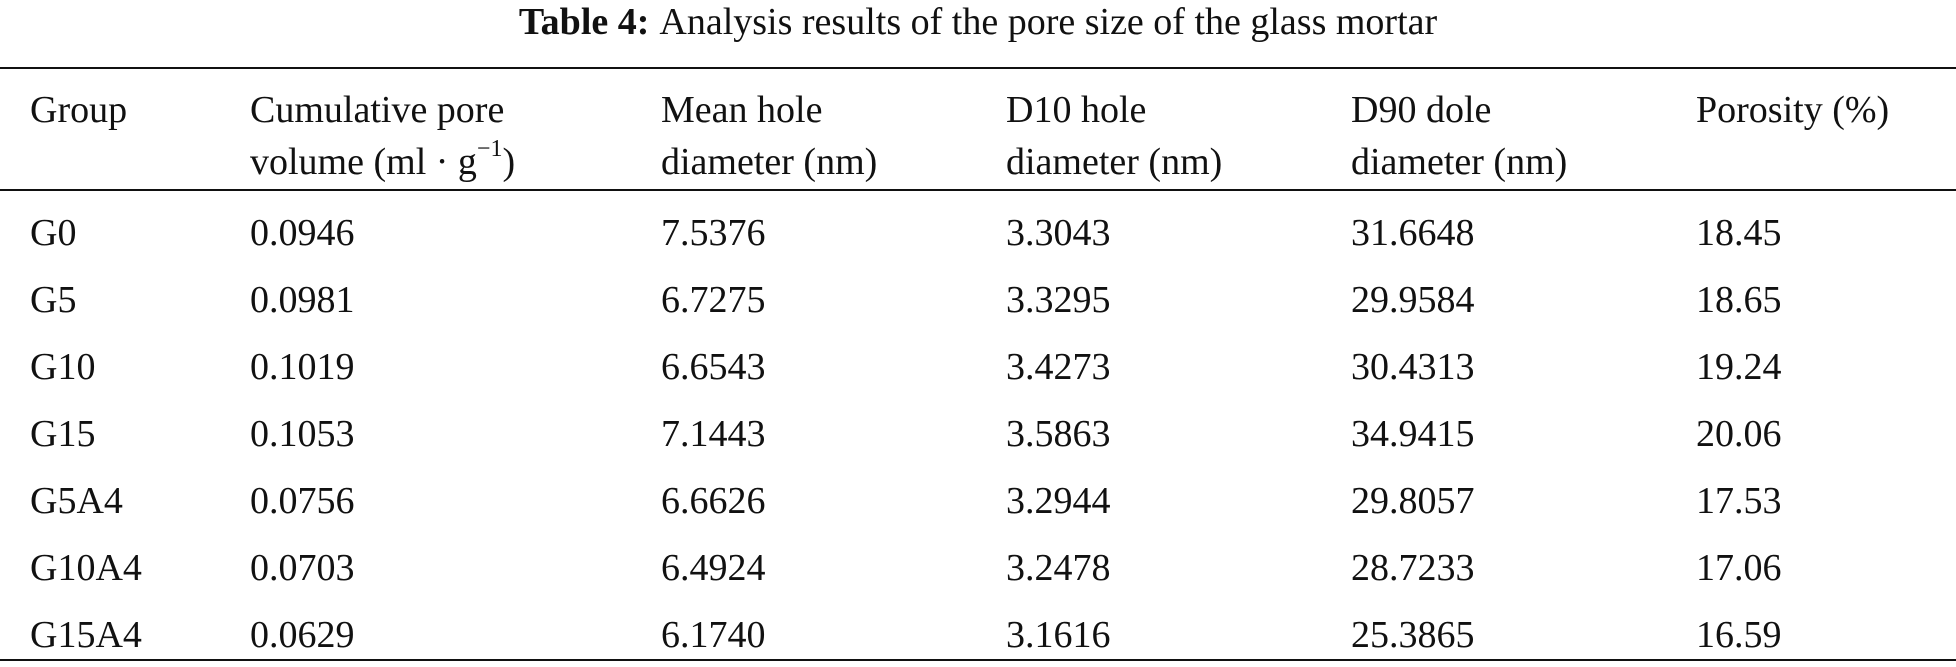  I want to click on cell-cumulative-pore-volume: 0.0946, so click(302, 233).